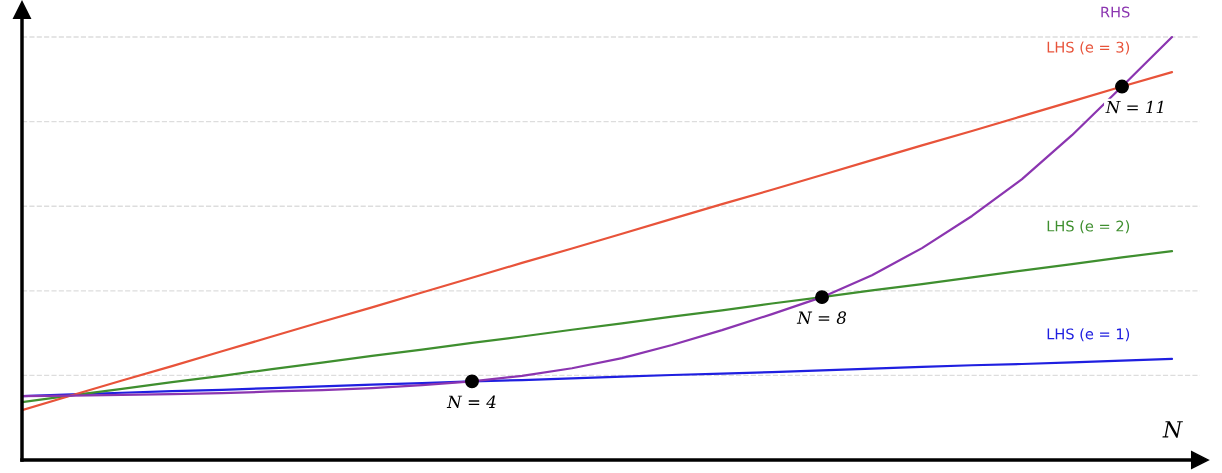  I want to click on x-axis-title: N, so click(1172, 429).